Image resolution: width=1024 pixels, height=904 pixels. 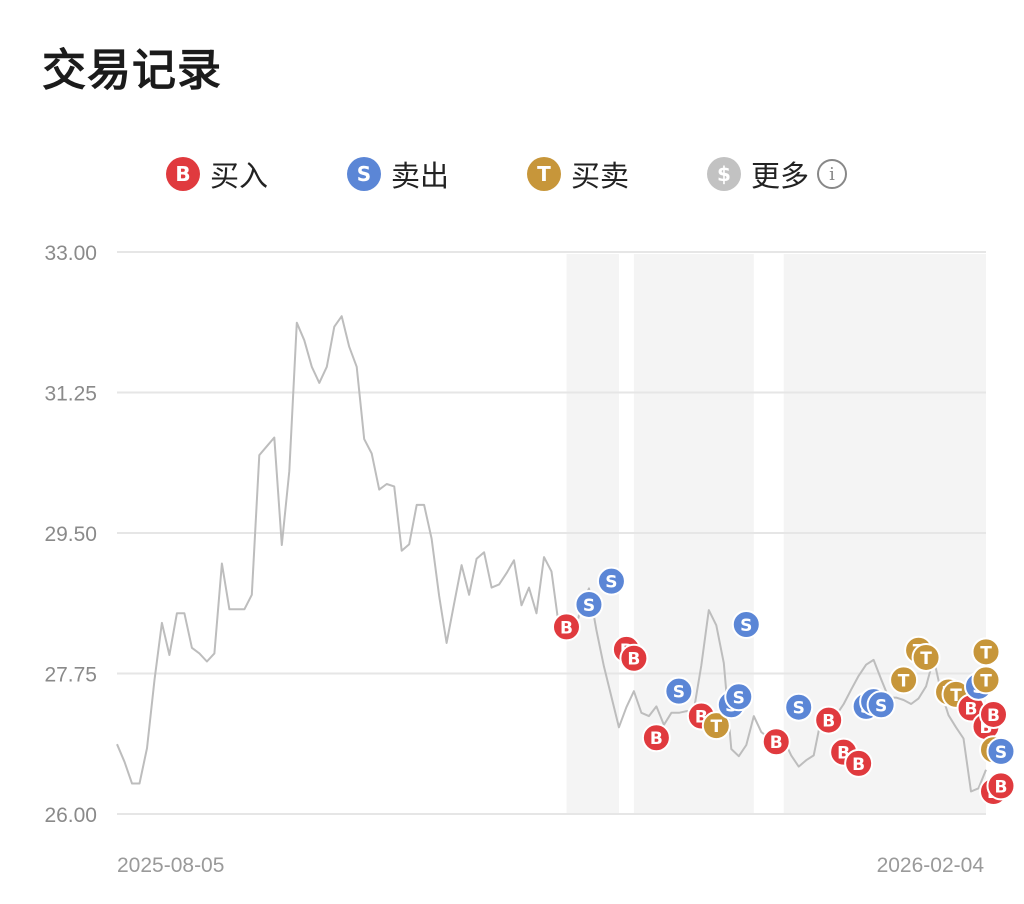 I want to click on legend-sell: S 卖出, so click(x=398, y=174).